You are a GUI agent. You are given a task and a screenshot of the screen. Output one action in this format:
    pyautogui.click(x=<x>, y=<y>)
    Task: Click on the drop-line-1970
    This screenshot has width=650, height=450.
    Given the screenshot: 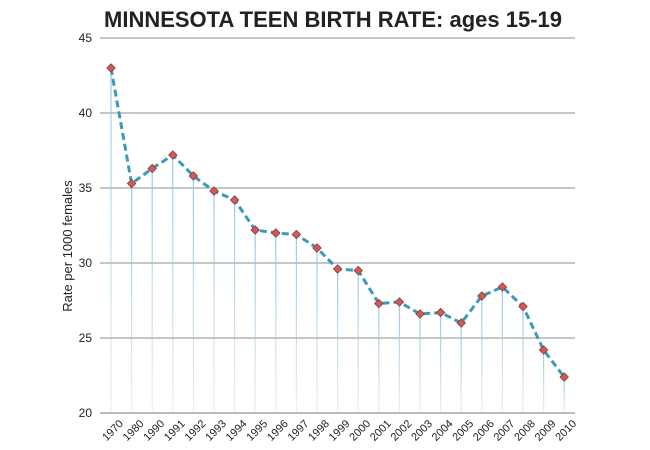 What is the action you would take?
    pyautogui.click(x=111, y=240)
    